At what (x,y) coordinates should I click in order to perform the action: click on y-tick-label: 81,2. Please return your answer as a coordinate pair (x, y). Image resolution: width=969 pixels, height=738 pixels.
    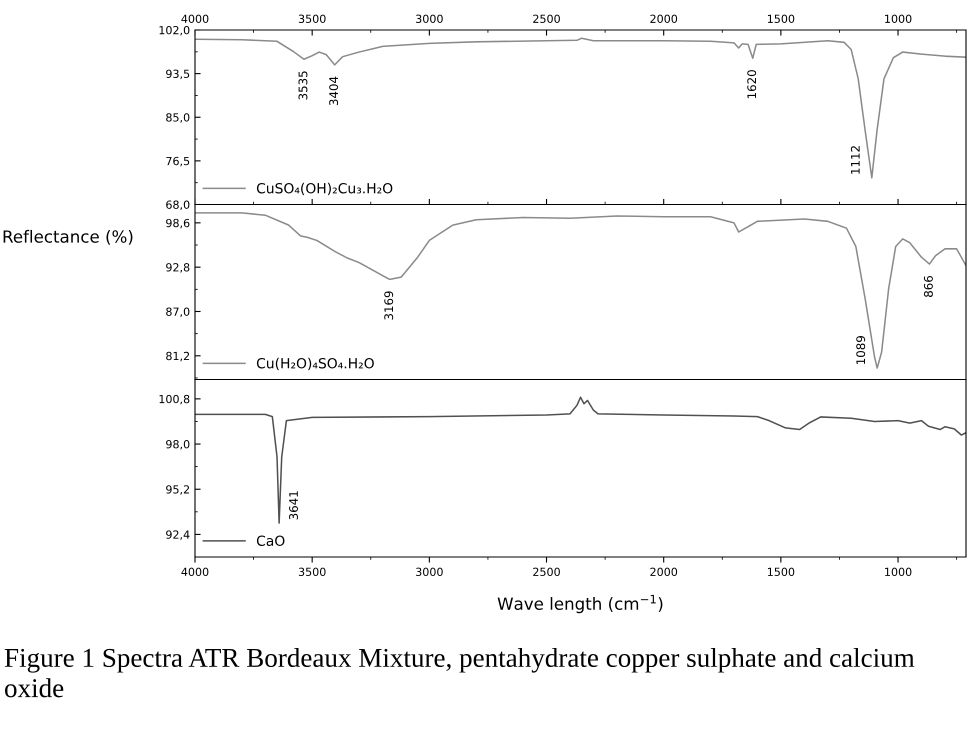
    Looking at the image, I should click on (178, 357).